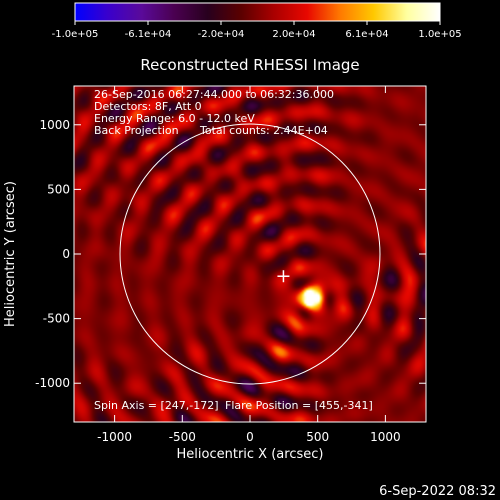 The width and height of the screenshot is (500, 500). I want to click on x-tick-label: -500, so click(182, 437).